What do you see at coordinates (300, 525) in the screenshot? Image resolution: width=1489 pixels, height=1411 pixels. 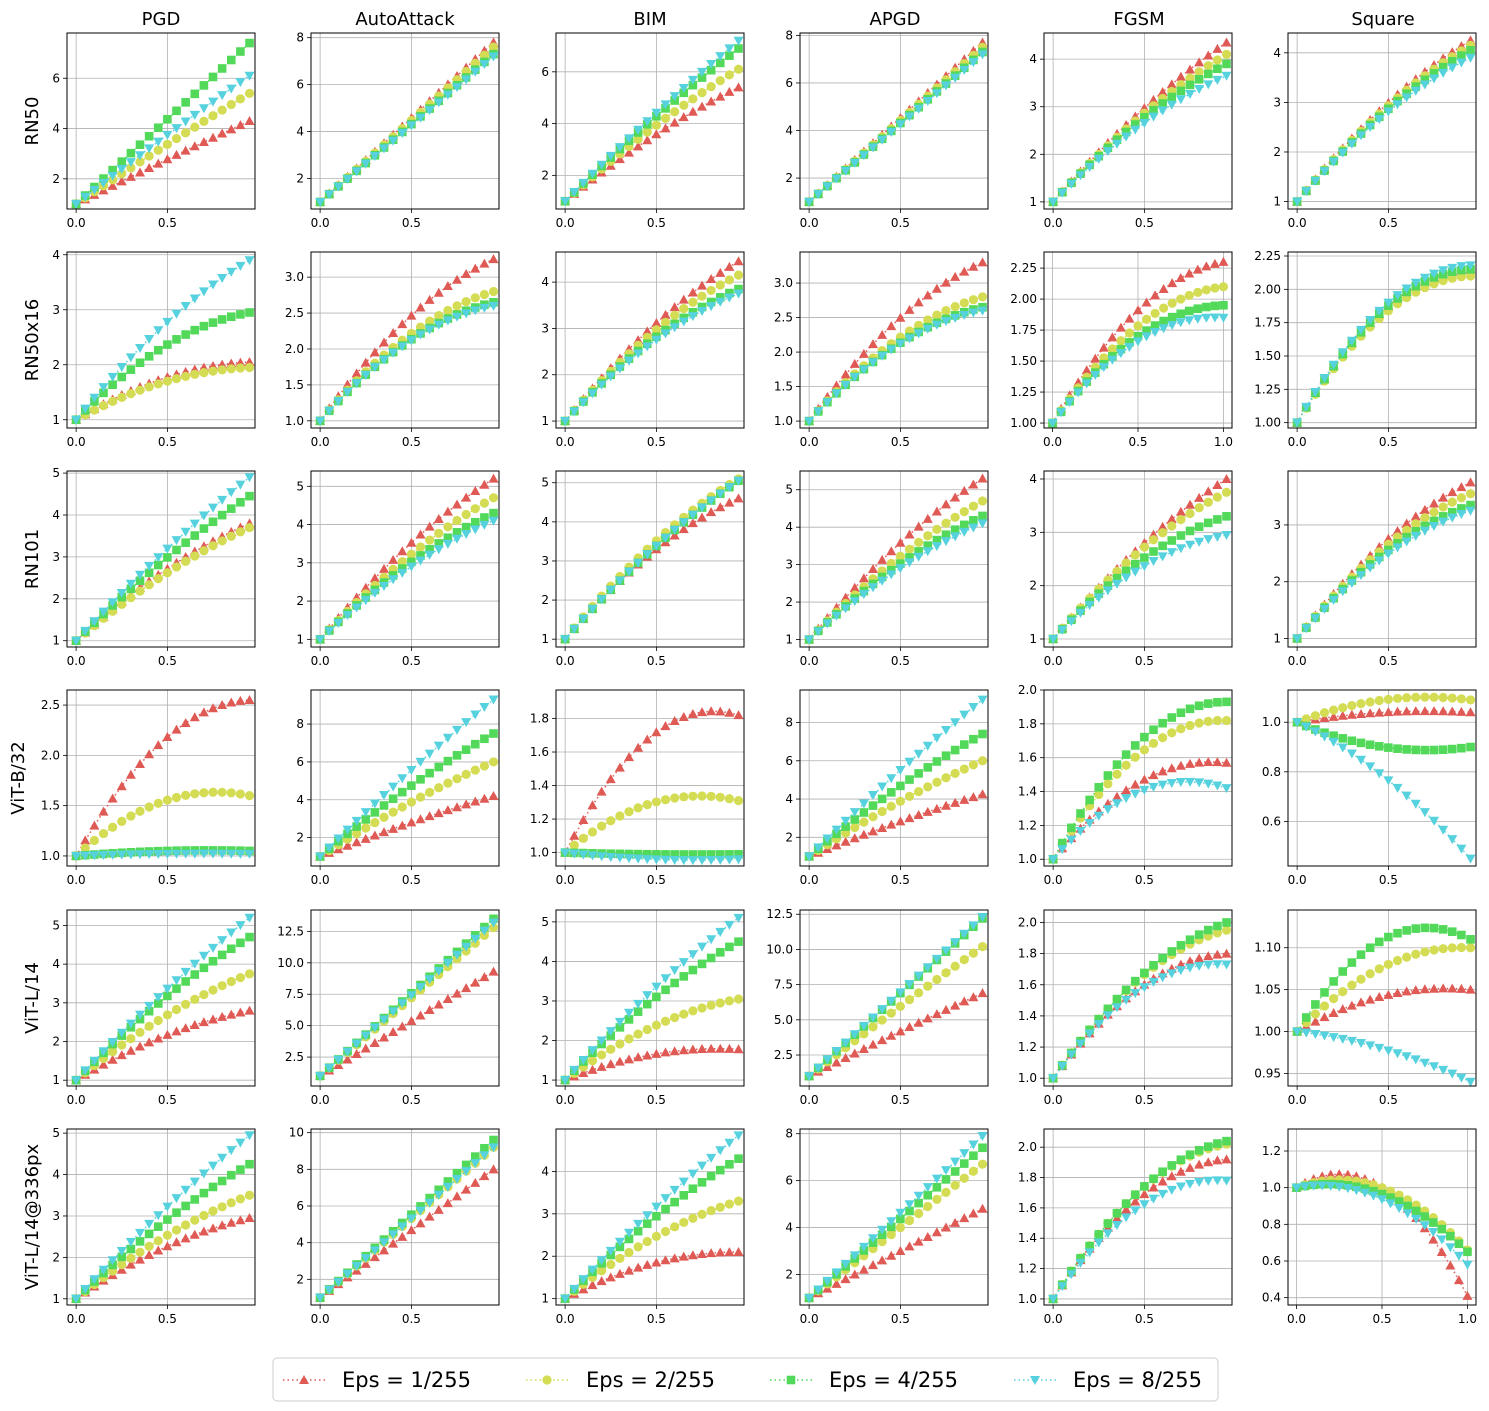 I see `y-tick-label: 4` at bounding box center [300, 525].